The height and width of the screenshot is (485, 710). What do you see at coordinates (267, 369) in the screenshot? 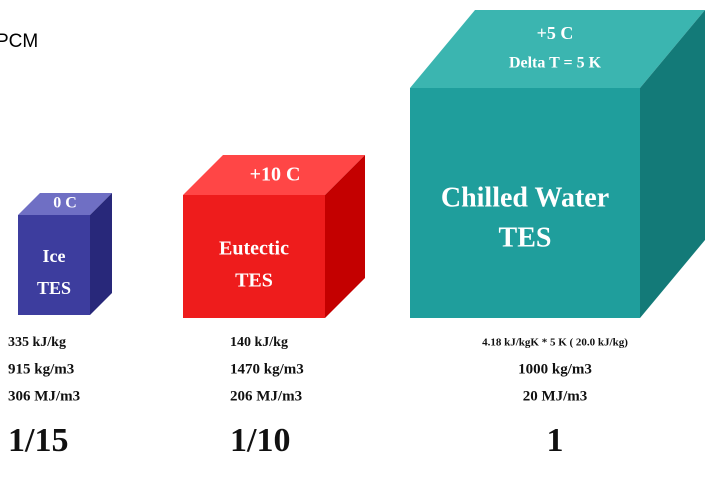
I see `stat-line: 1470 kg/m3` at bounding box center [267, 369].